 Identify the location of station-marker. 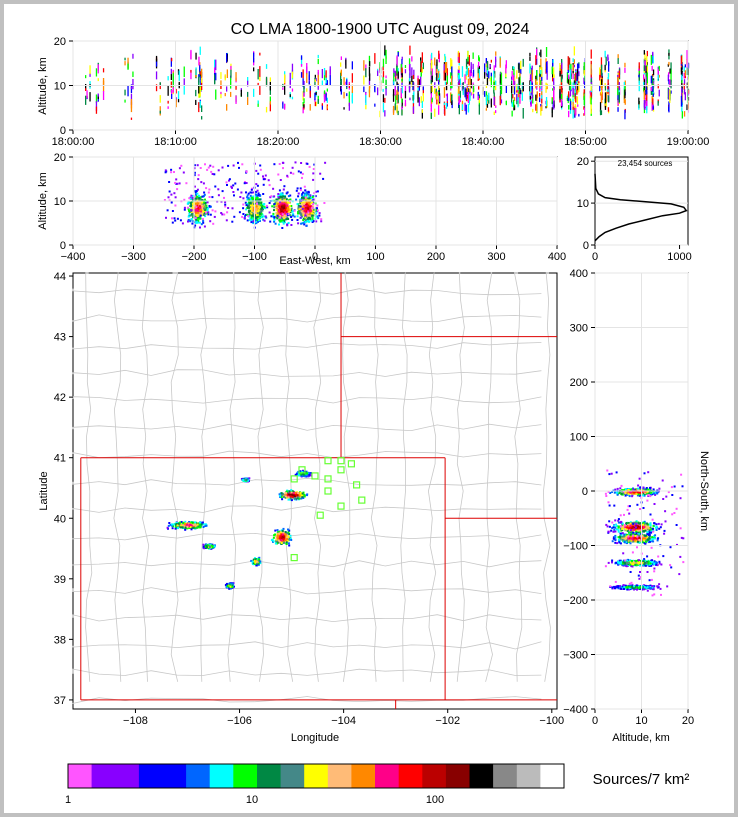
(357, 485).